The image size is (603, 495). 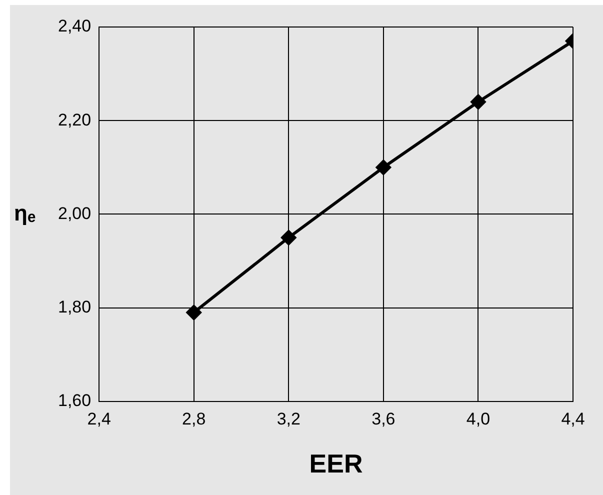 I want to click on x-tick-label: 3,6, so click(x=384, y=418).